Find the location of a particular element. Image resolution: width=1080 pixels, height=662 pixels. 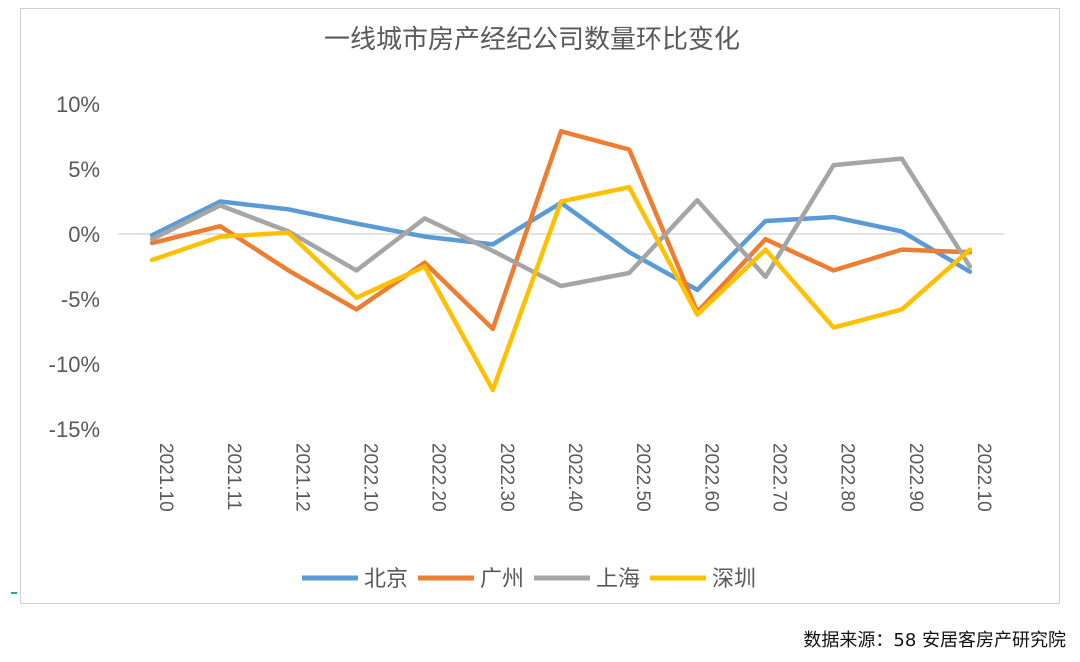

x-tick-label: 2022.70 is located at coordinates (778, 477).